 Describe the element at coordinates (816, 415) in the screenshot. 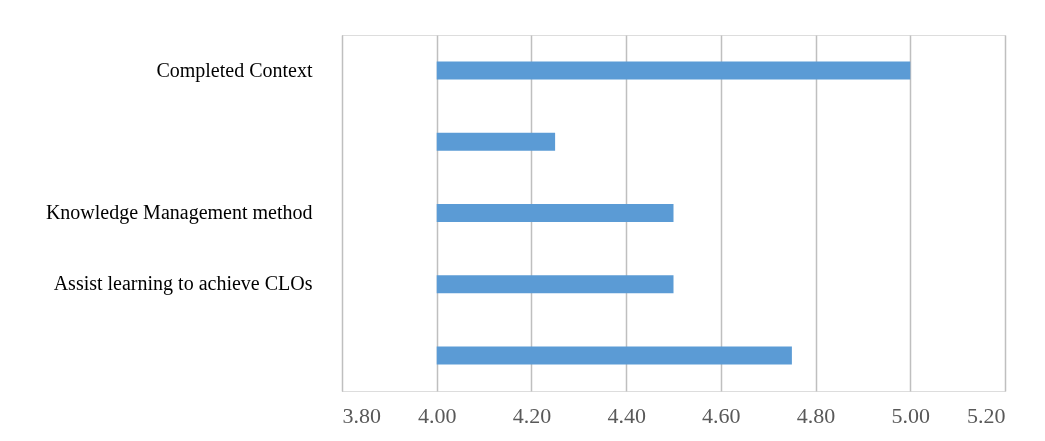

I see `x-tick-label: 4.80` at that location.